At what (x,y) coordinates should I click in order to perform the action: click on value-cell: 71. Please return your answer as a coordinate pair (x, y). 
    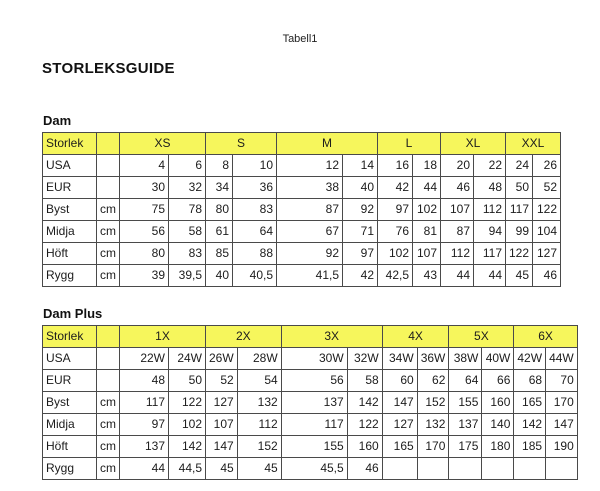
    Looking at the image, I should click on (360, 231).